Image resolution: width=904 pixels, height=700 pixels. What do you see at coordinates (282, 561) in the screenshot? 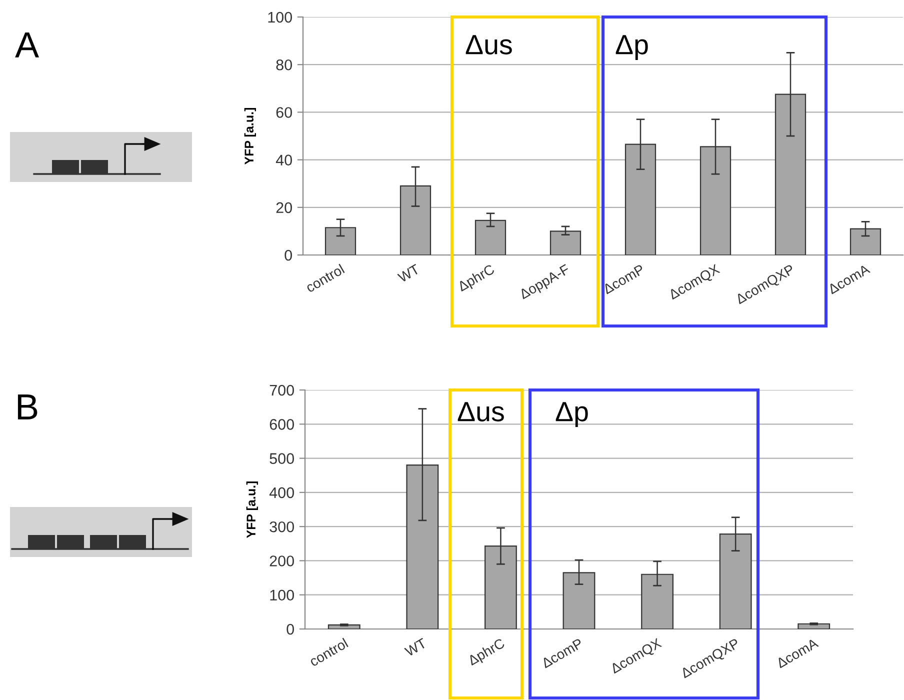
I see `y-tick-label: 200` at bounding box center [282, 561].